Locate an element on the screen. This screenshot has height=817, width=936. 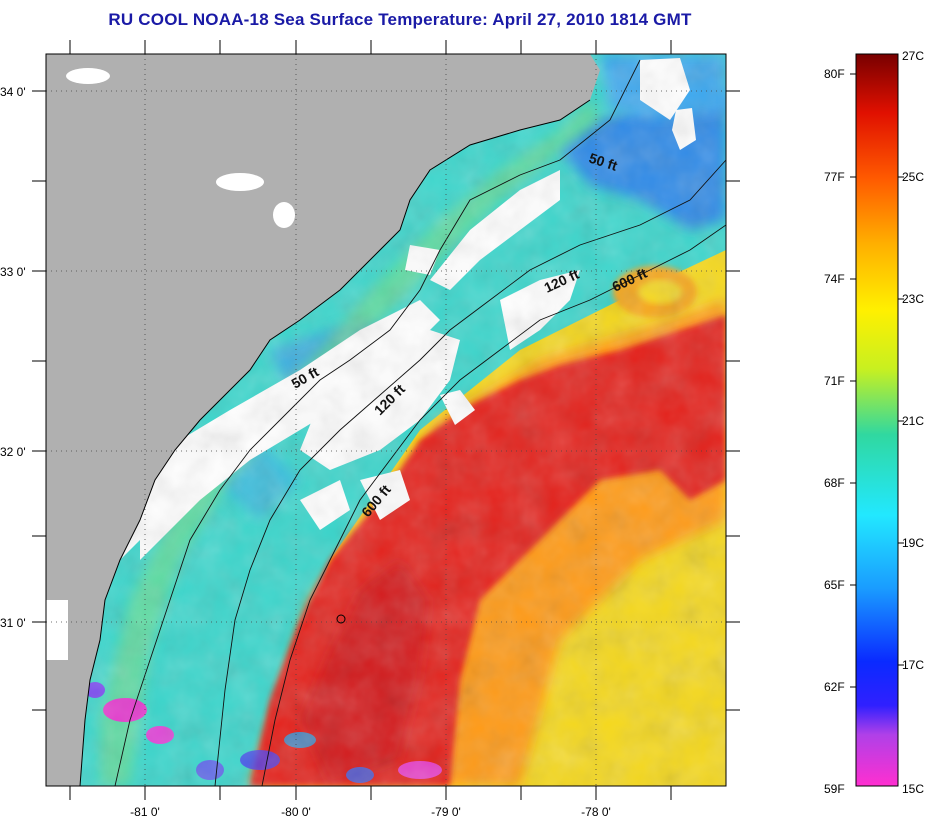
colorbar-c-label: 17C is located at coordinates (913, 665).